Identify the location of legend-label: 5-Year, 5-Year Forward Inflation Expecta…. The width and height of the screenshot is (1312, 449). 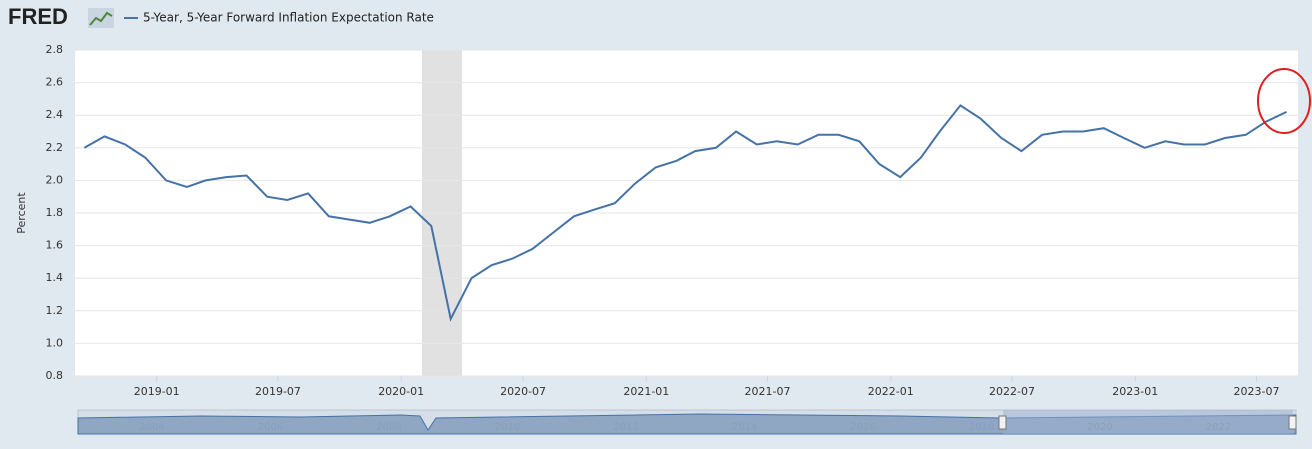
(288, 18).